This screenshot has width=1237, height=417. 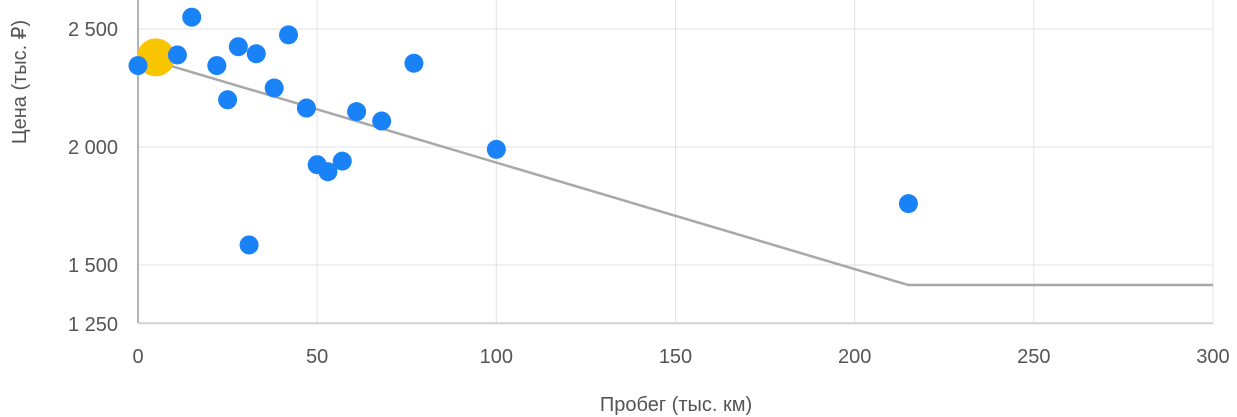 I want to click on x-tick-label: 200, so click(x=854, y=357).